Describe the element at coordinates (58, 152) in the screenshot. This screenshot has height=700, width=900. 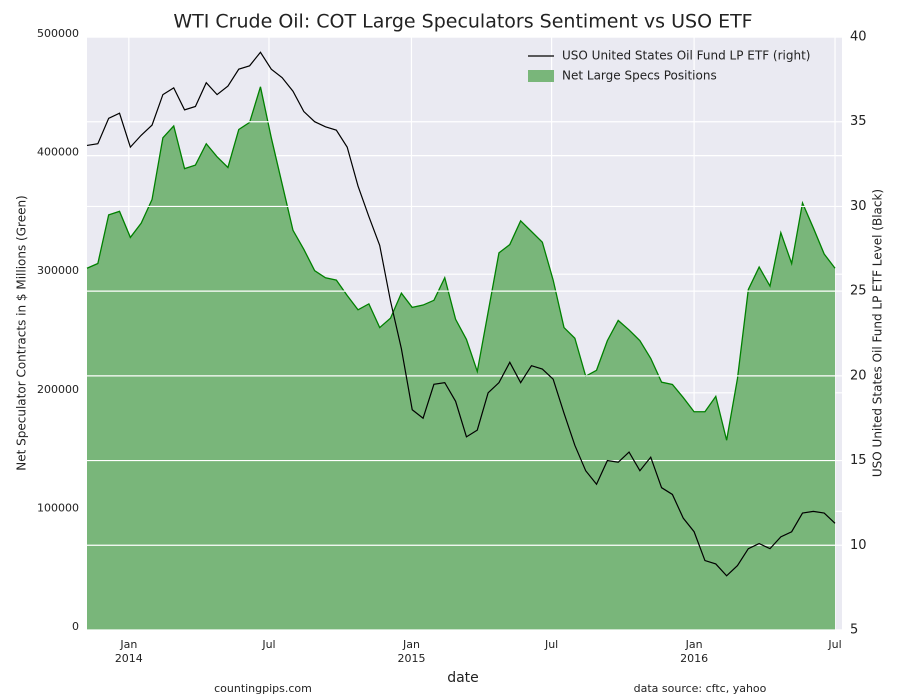
I see `y-tick-label: 400000` at that location.